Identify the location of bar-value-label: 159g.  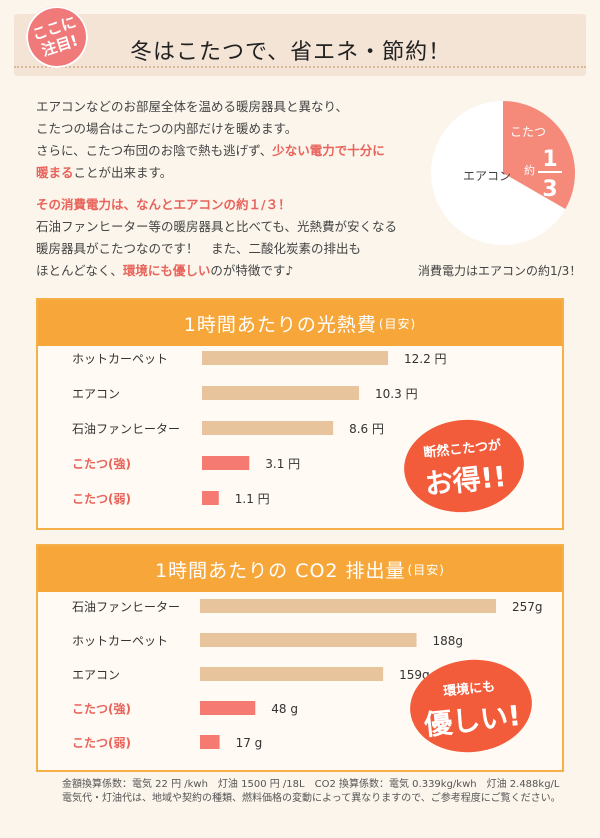
(414, 675).